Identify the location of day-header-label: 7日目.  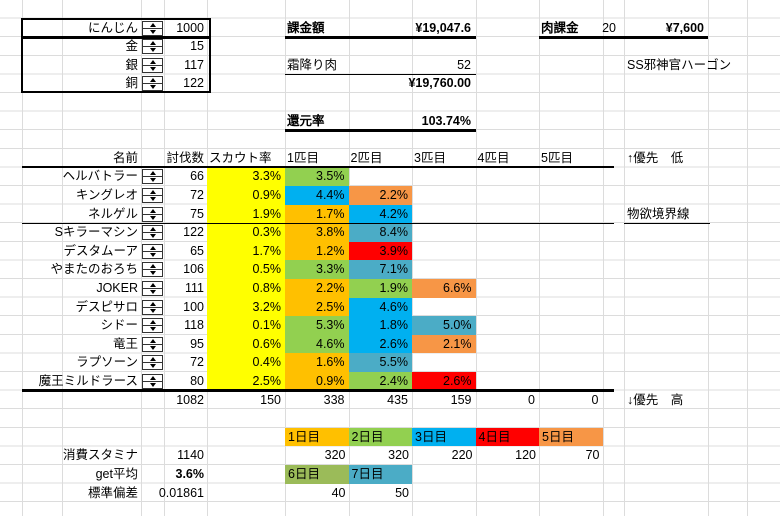
(367, 474).